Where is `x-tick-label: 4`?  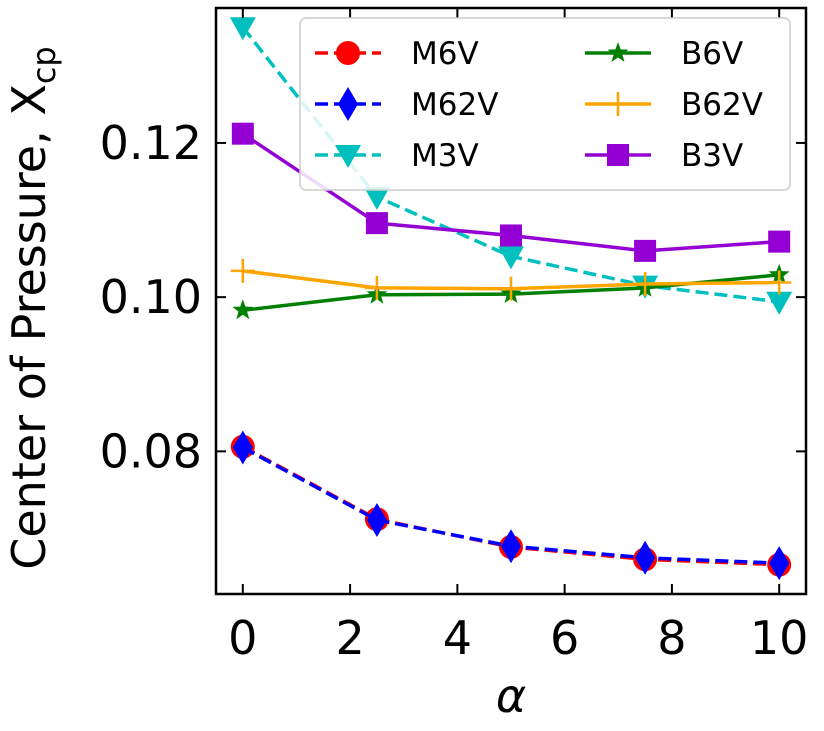 x-tick-label: 4 is located at coordinates (457, 638).